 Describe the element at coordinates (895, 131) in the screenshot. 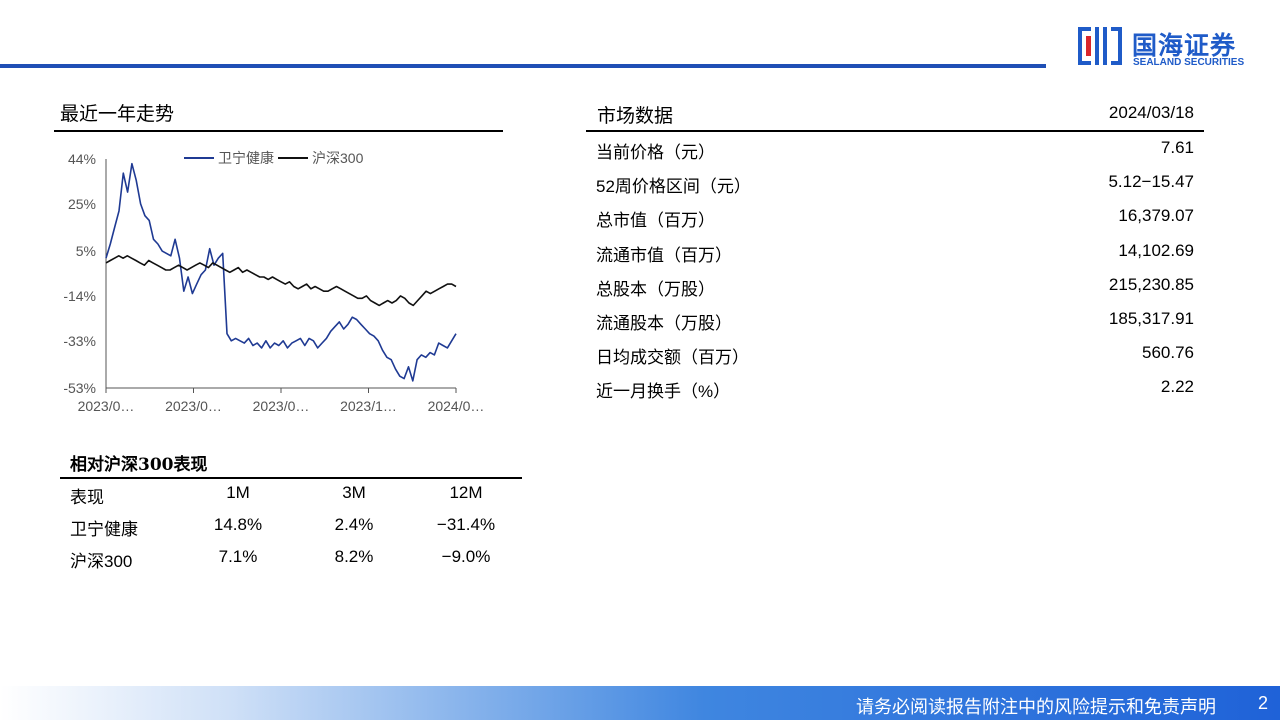

I see `market-data-rule` at that location.